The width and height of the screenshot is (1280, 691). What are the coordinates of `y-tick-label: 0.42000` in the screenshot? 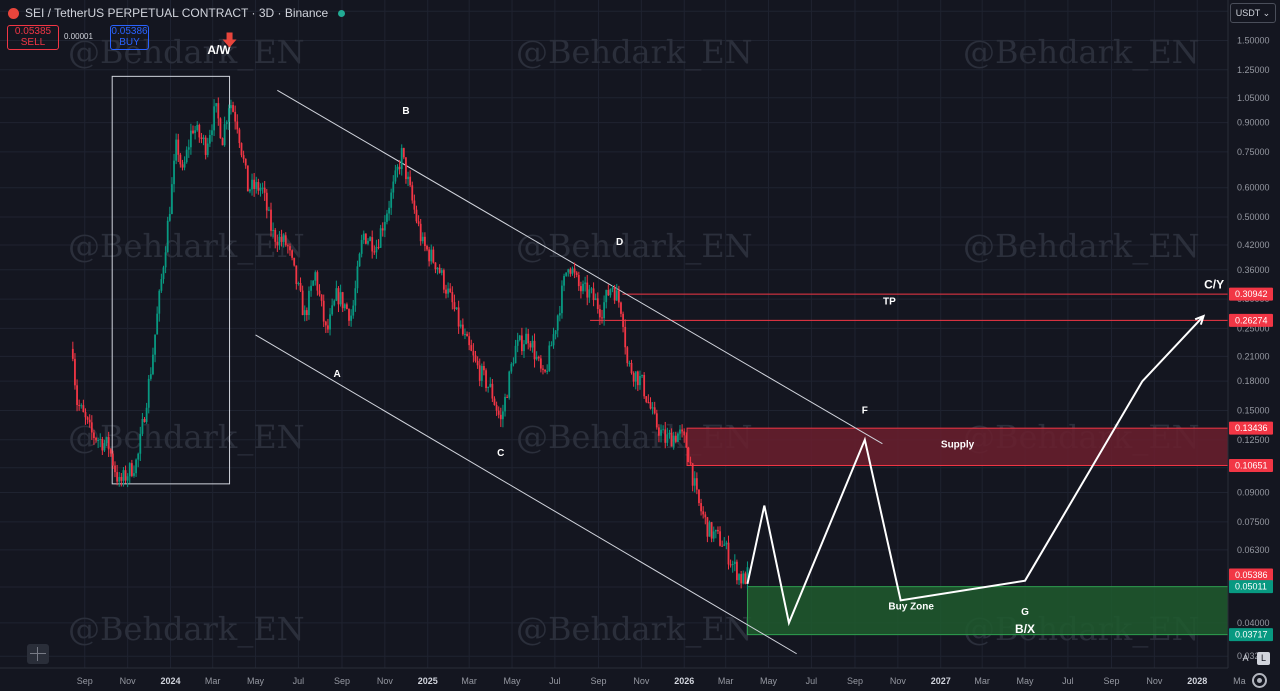 It's located at (1253, 245).